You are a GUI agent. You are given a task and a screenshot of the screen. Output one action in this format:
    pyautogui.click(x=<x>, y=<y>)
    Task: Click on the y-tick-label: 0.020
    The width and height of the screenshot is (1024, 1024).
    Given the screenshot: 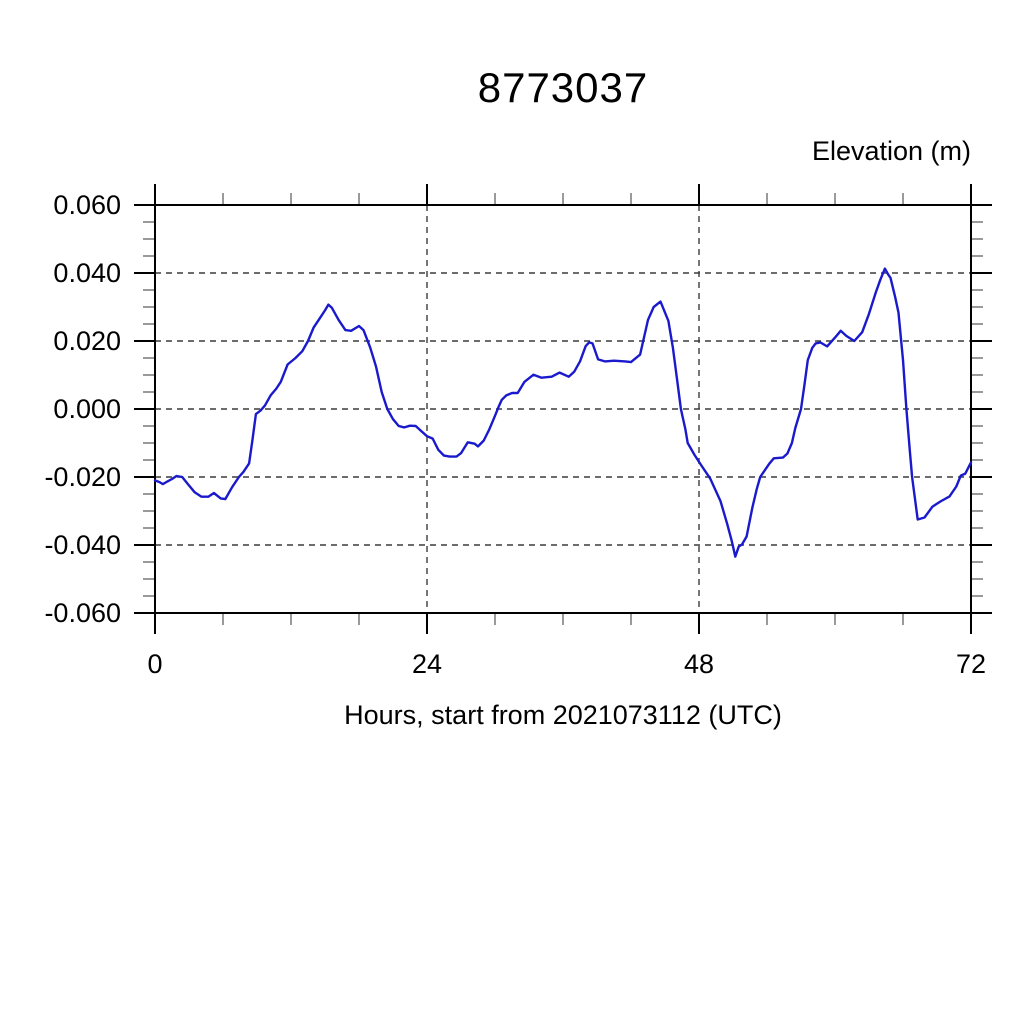 What is the action you would take?
    pyautogui.click(x=87, y=341)
    